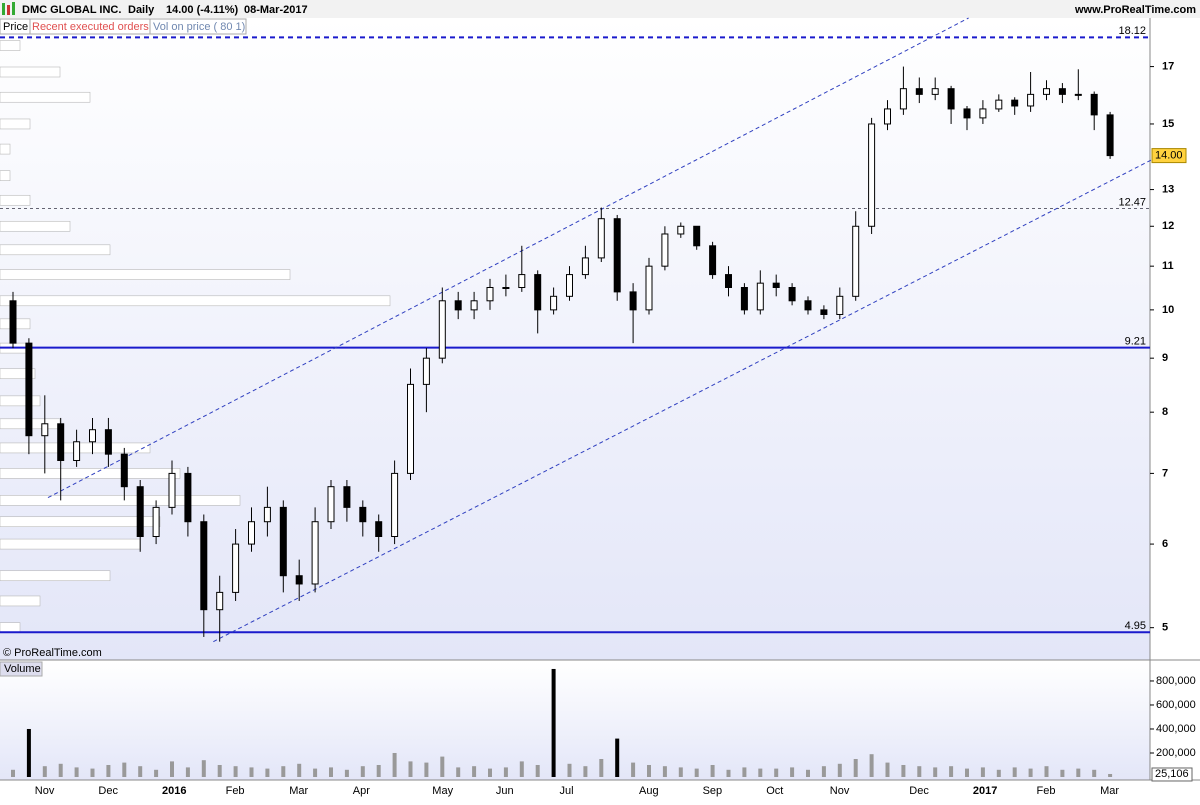 This screenshot has width=1200, height=805. Describe the element at coordinates (600, 9) in the screenshot. I see `header-bar` at that location.